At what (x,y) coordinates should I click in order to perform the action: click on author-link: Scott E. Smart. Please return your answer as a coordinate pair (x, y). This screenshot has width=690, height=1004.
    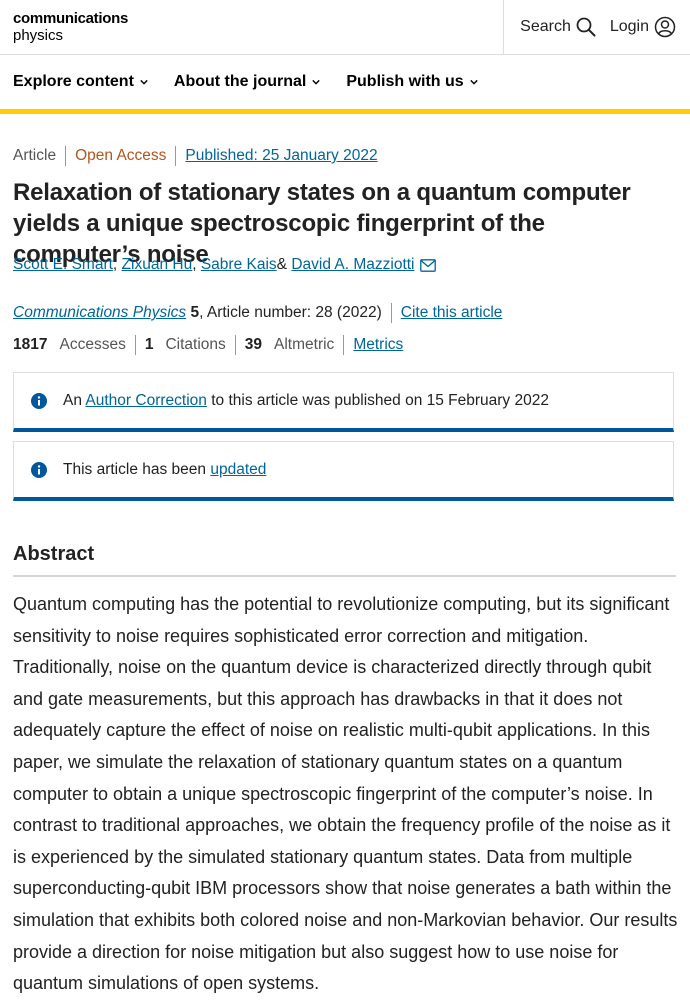
    Looking at the image, I should click on (63, 264).